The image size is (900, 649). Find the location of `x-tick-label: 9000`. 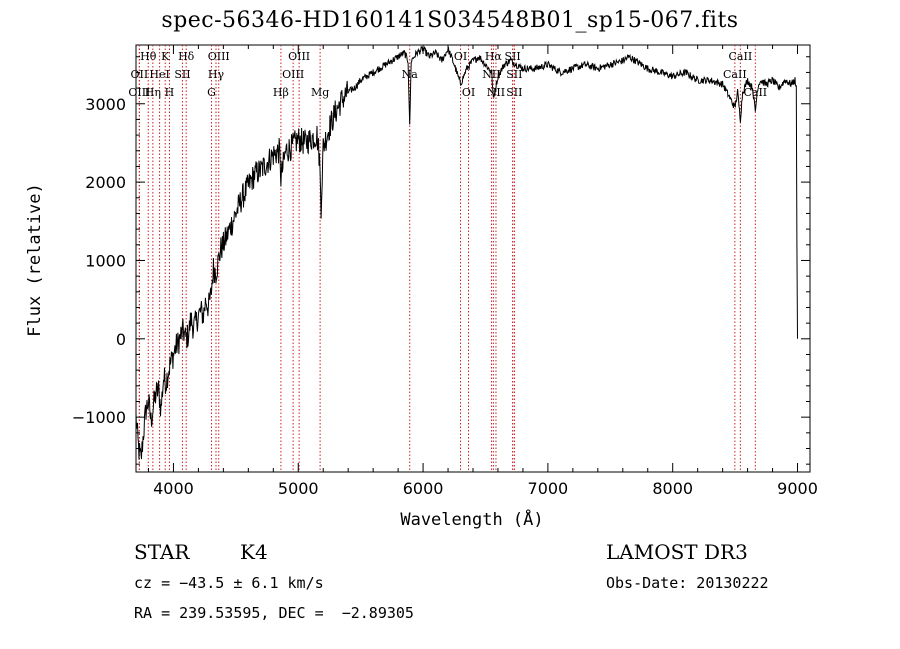

x-tick-label: 9000 is located at coordinates (797, 488).